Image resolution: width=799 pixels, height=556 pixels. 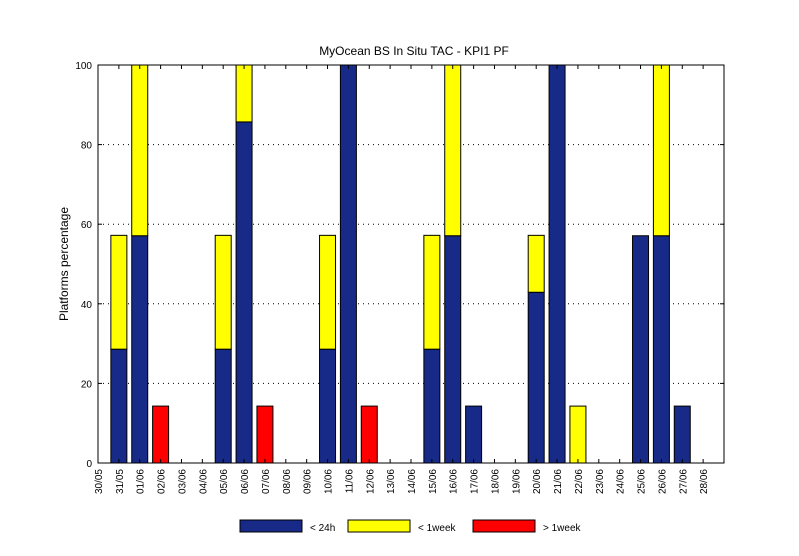 I want to click on x-tick-label: 22/06, so click(x=579, y=481).